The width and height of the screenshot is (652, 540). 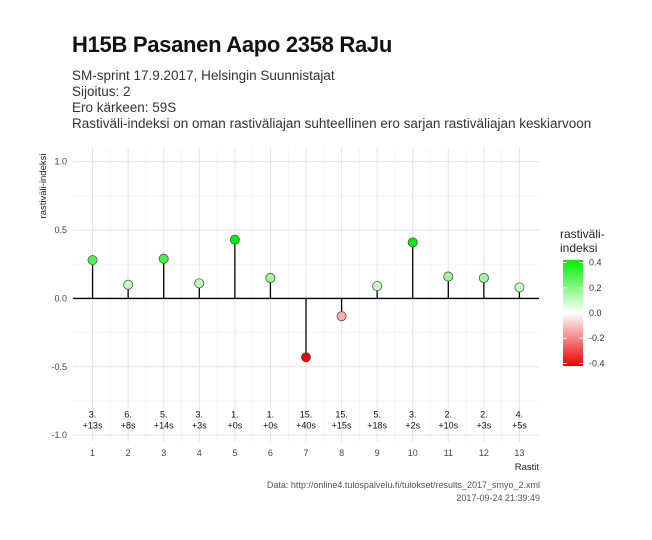 What do you see at coordinates (128, 453) in the screenshot?
I see `x-tick-label: 2` at bounding box center [128, 453].